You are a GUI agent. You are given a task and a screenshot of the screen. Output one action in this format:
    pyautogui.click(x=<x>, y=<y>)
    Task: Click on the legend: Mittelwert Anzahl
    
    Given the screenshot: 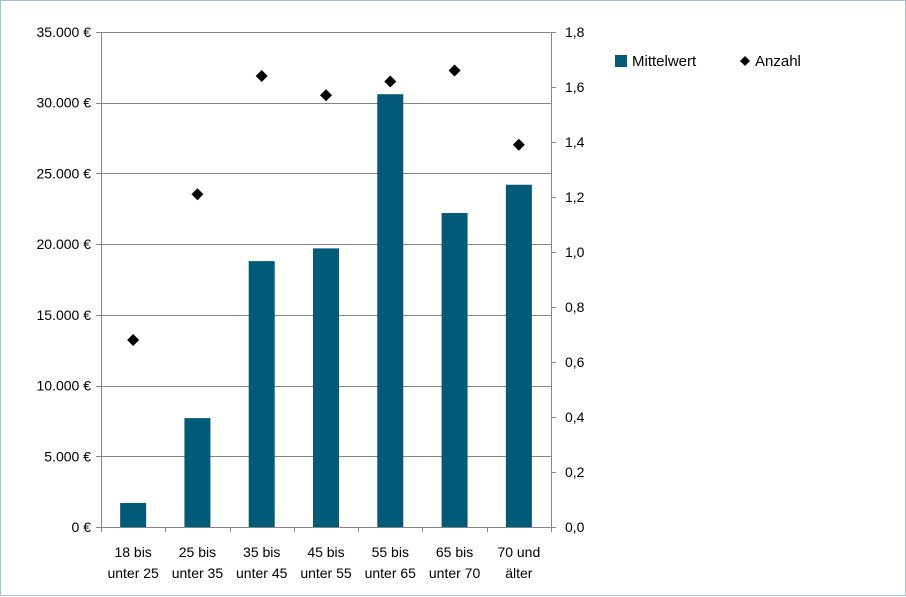 What is the action you would take?
    pyautogui.click(x=708, y=61)
    